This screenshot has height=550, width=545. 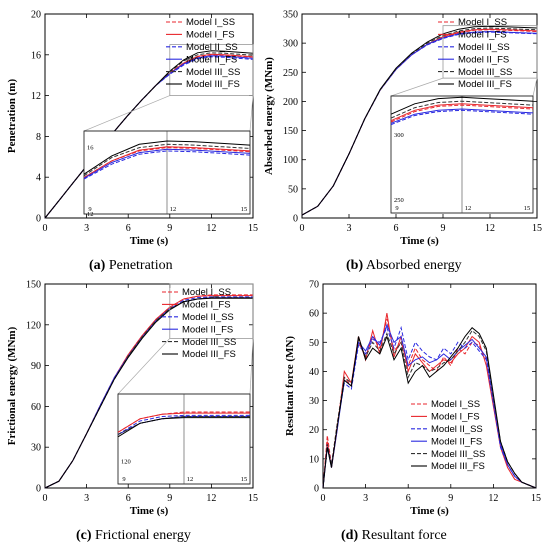 What do you see at coordinates (38, 137) in the screenshot?
I see `y-tick-label: 8` at bounding box center [38, 137].